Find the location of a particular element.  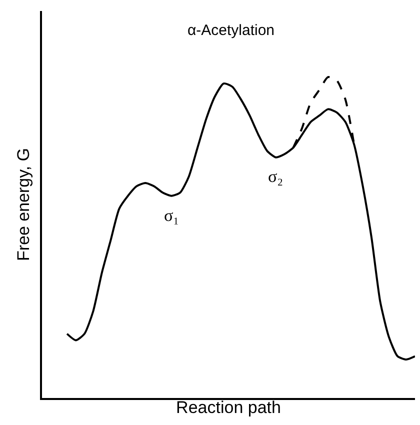

x-axis-title: Reaction path is located at coordinates (228, 407).